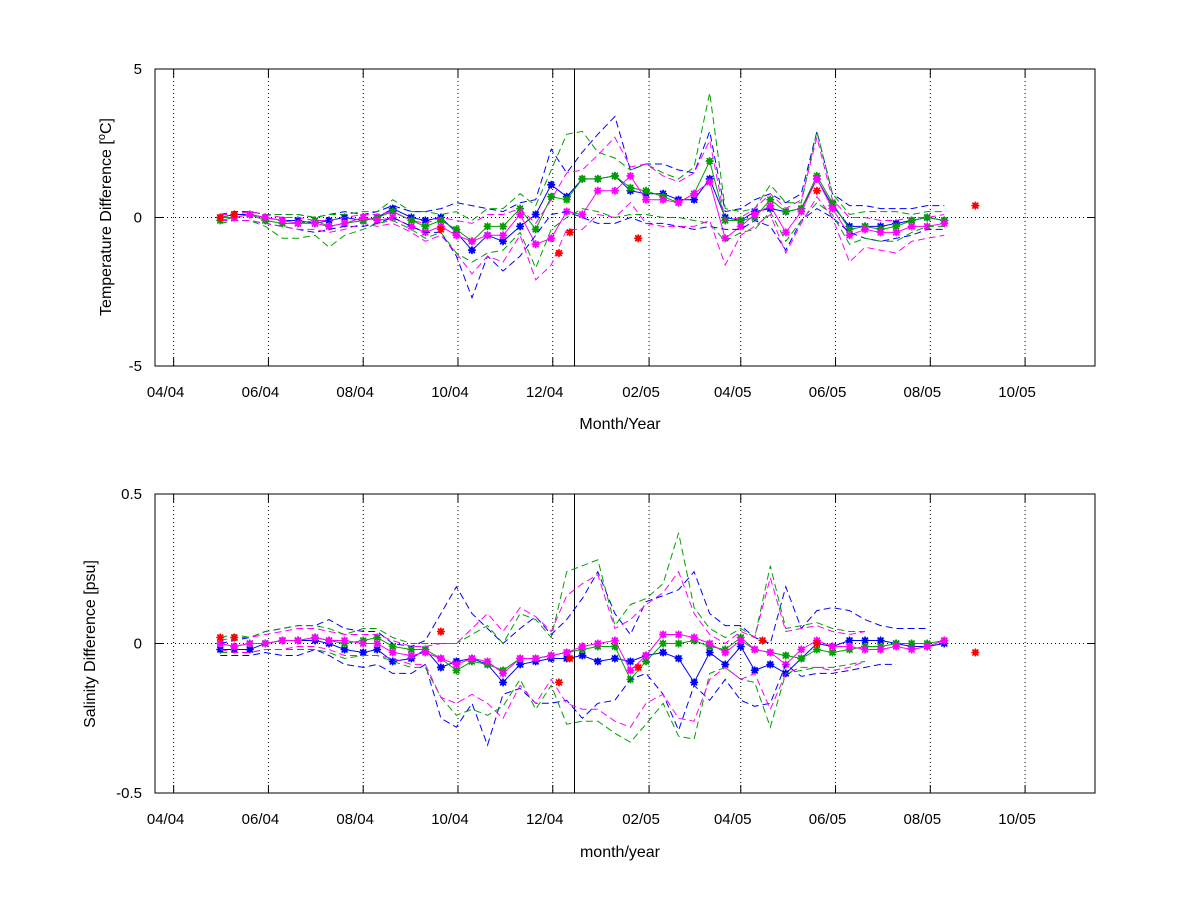 Image resolution: width=1200 pixels, height=900 pixels. Describe the element at coordinates (545, 819) in the screenshot. I see `x-tick-label: 12/04` at that location.